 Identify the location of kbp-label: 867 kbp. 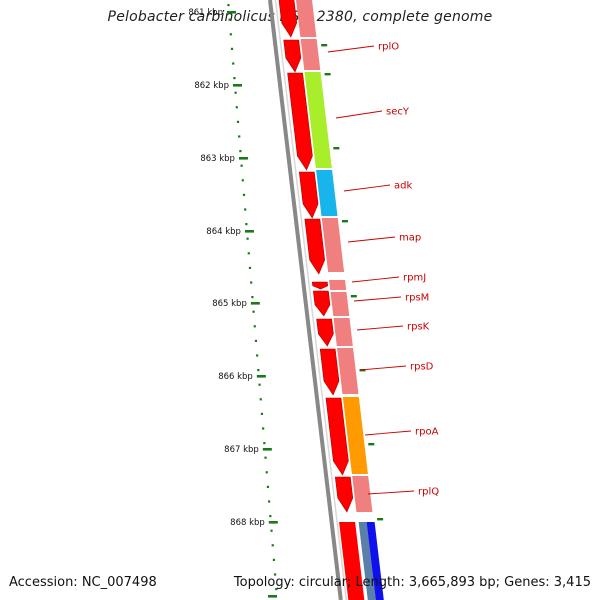
(241, 450).